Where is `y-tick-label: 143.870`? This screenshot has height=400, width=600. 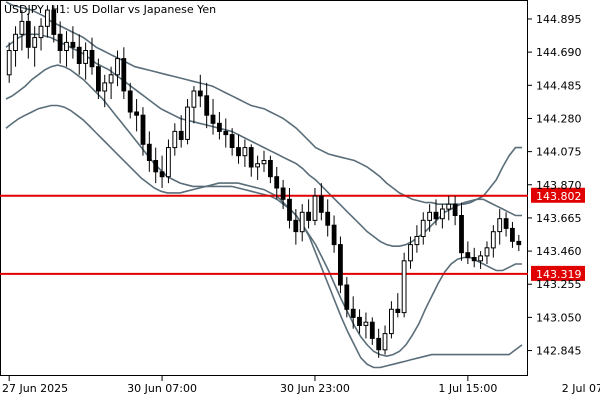
y-tick-label: 143.870 is located at coordinates (559, 185).